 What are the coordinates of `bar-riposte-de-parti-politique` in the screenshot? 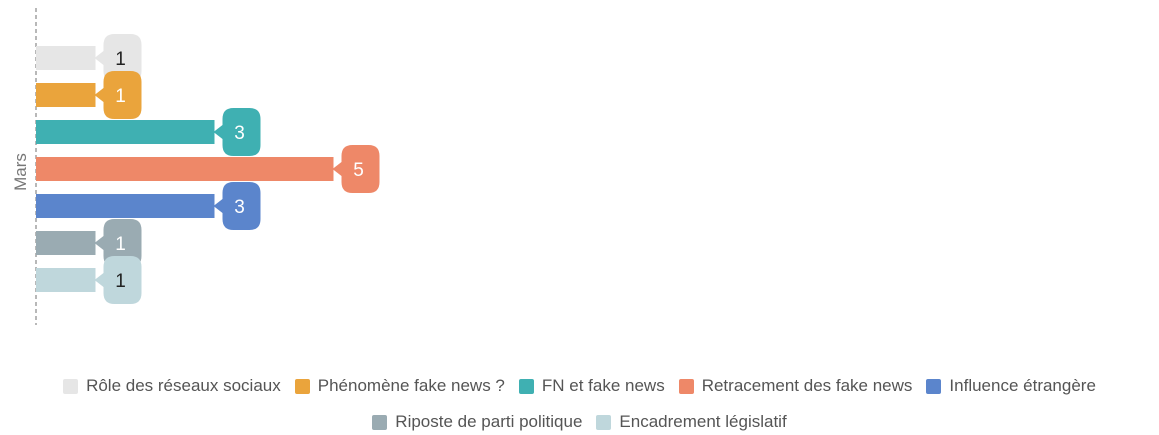 It's located at (66, 243).